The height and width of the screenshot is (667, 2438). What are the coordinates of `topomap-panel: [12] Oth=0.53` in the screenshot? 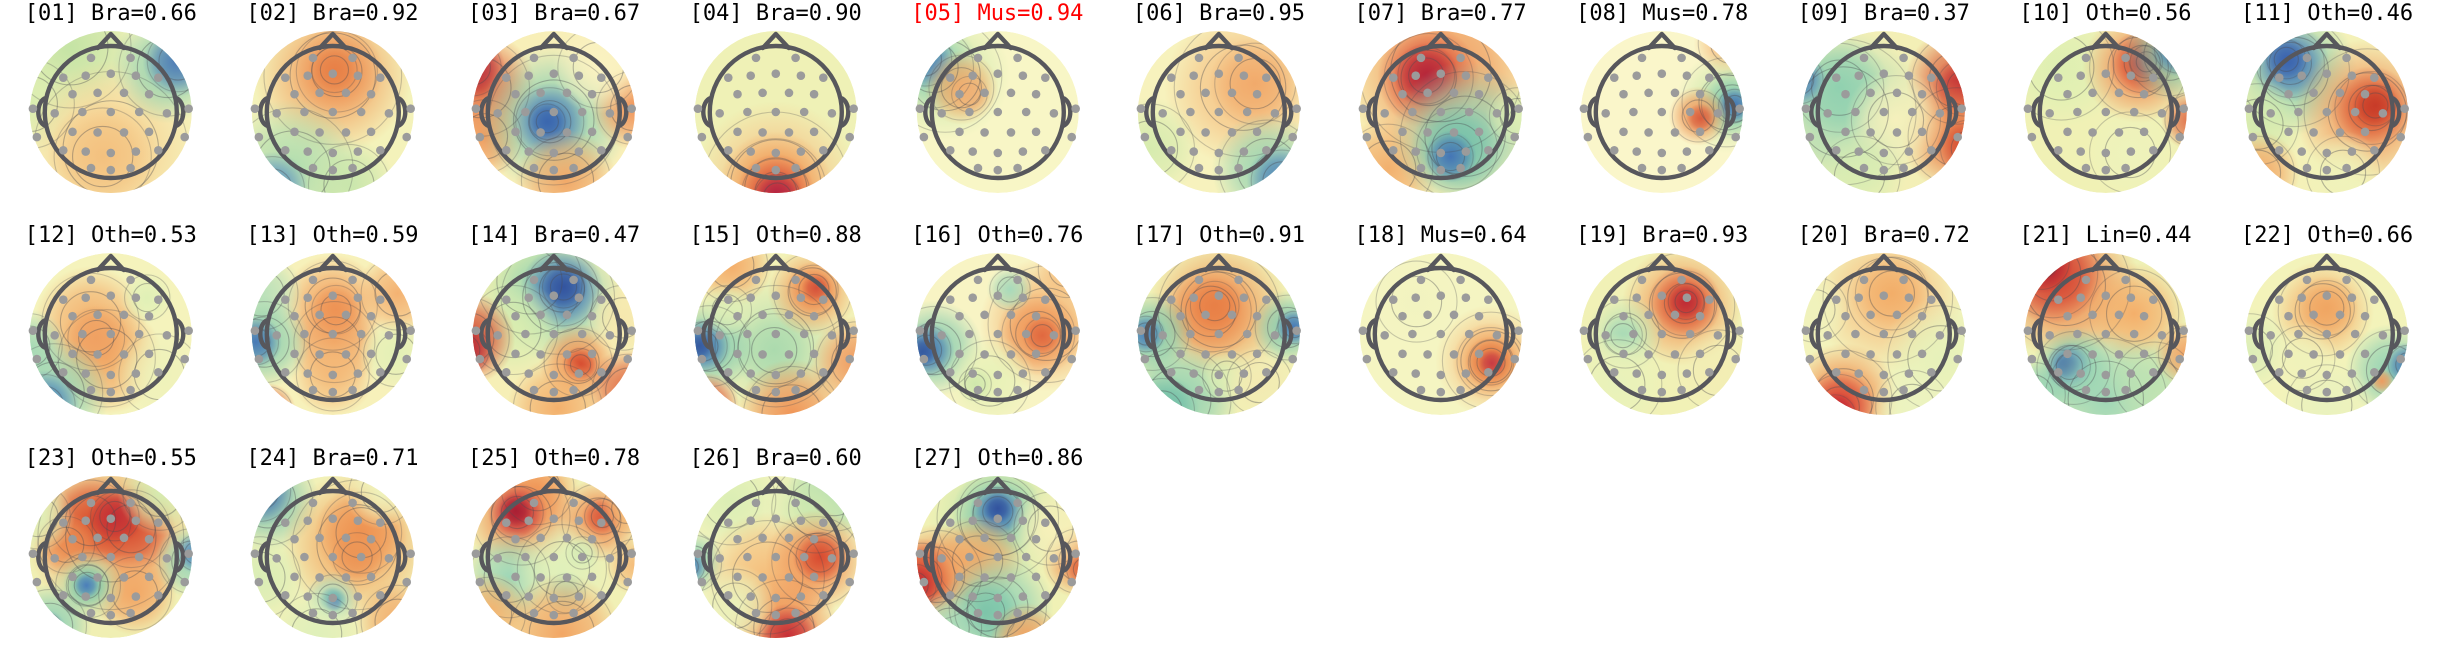 It's located at (111, 333).